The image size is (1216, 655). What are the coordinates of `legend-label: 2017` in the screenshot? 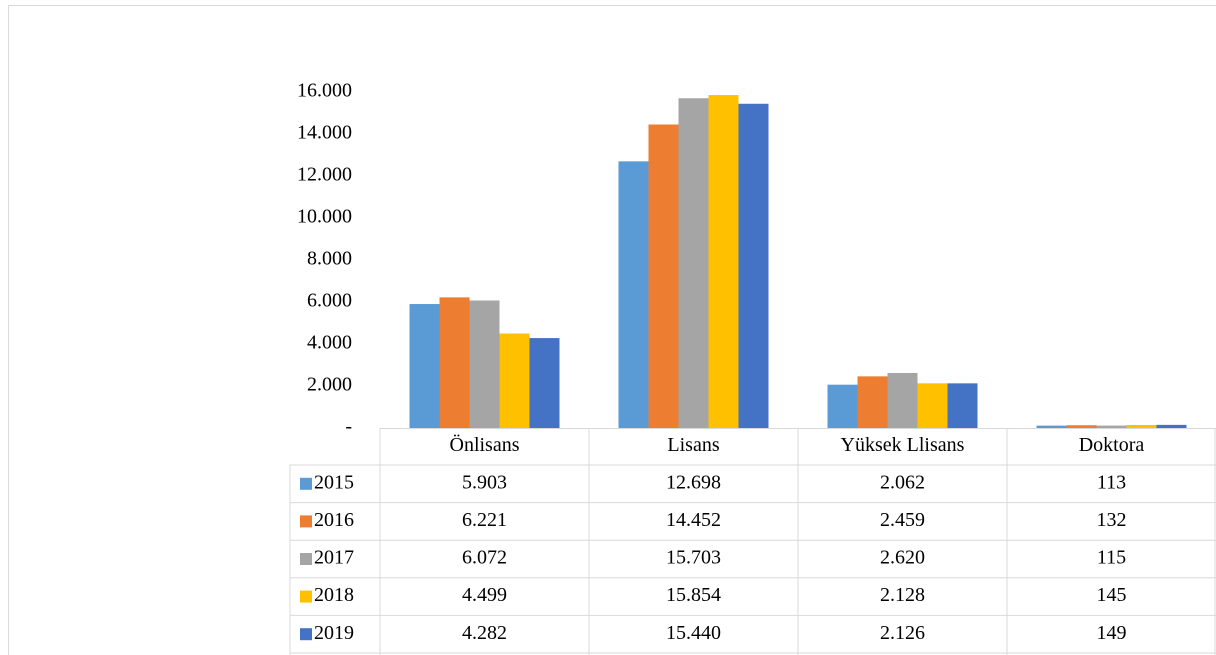 It's located at (334, 558).